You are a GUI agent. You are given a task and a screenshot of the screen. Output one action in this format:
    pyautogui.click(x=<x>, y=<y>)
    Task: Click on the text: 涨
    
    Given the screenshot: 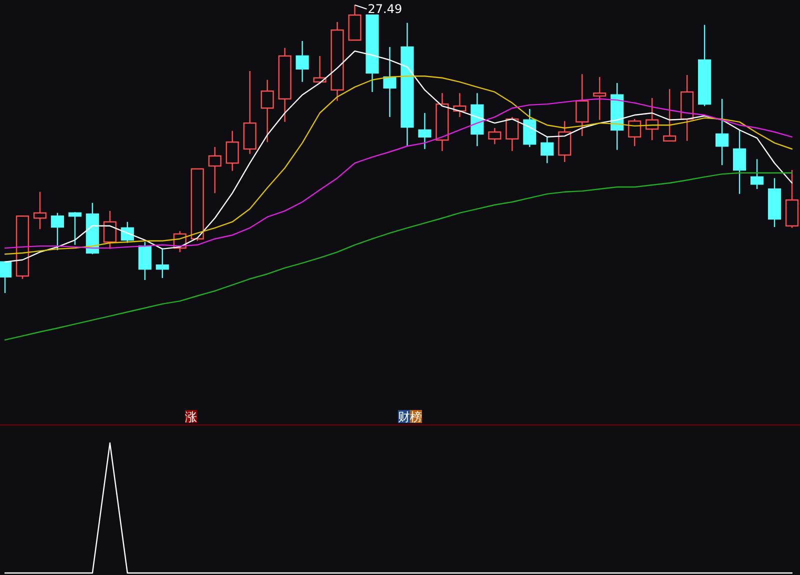 What is the action you would take?
    pyautogui.click(x=191, y=417)
    